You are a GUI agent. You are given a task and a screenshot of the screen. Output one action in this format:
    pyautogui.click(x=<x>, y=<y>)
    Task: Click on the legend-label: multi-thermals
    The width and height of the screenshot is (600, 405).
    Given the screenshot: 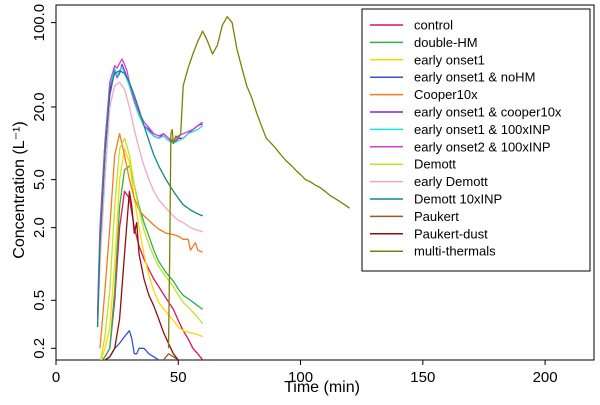 What is the action you would take?
    pyautogui.click(x=455, y=251)
    